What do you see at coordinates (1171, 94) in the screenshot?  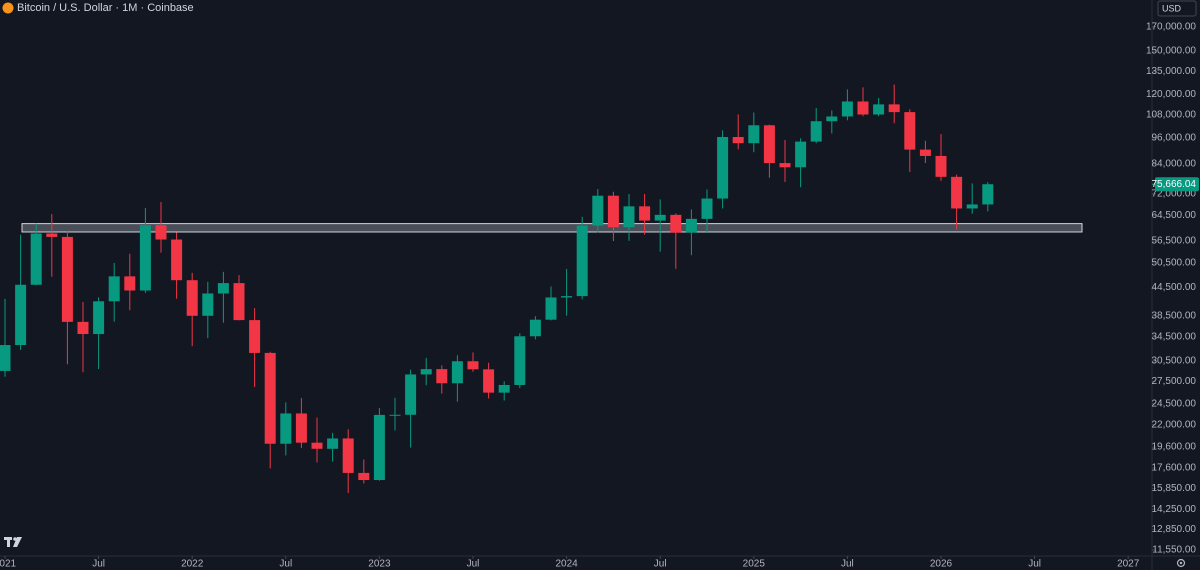 I see `y-tick-label: 120,000.00` at bounding box center [1171, 94].